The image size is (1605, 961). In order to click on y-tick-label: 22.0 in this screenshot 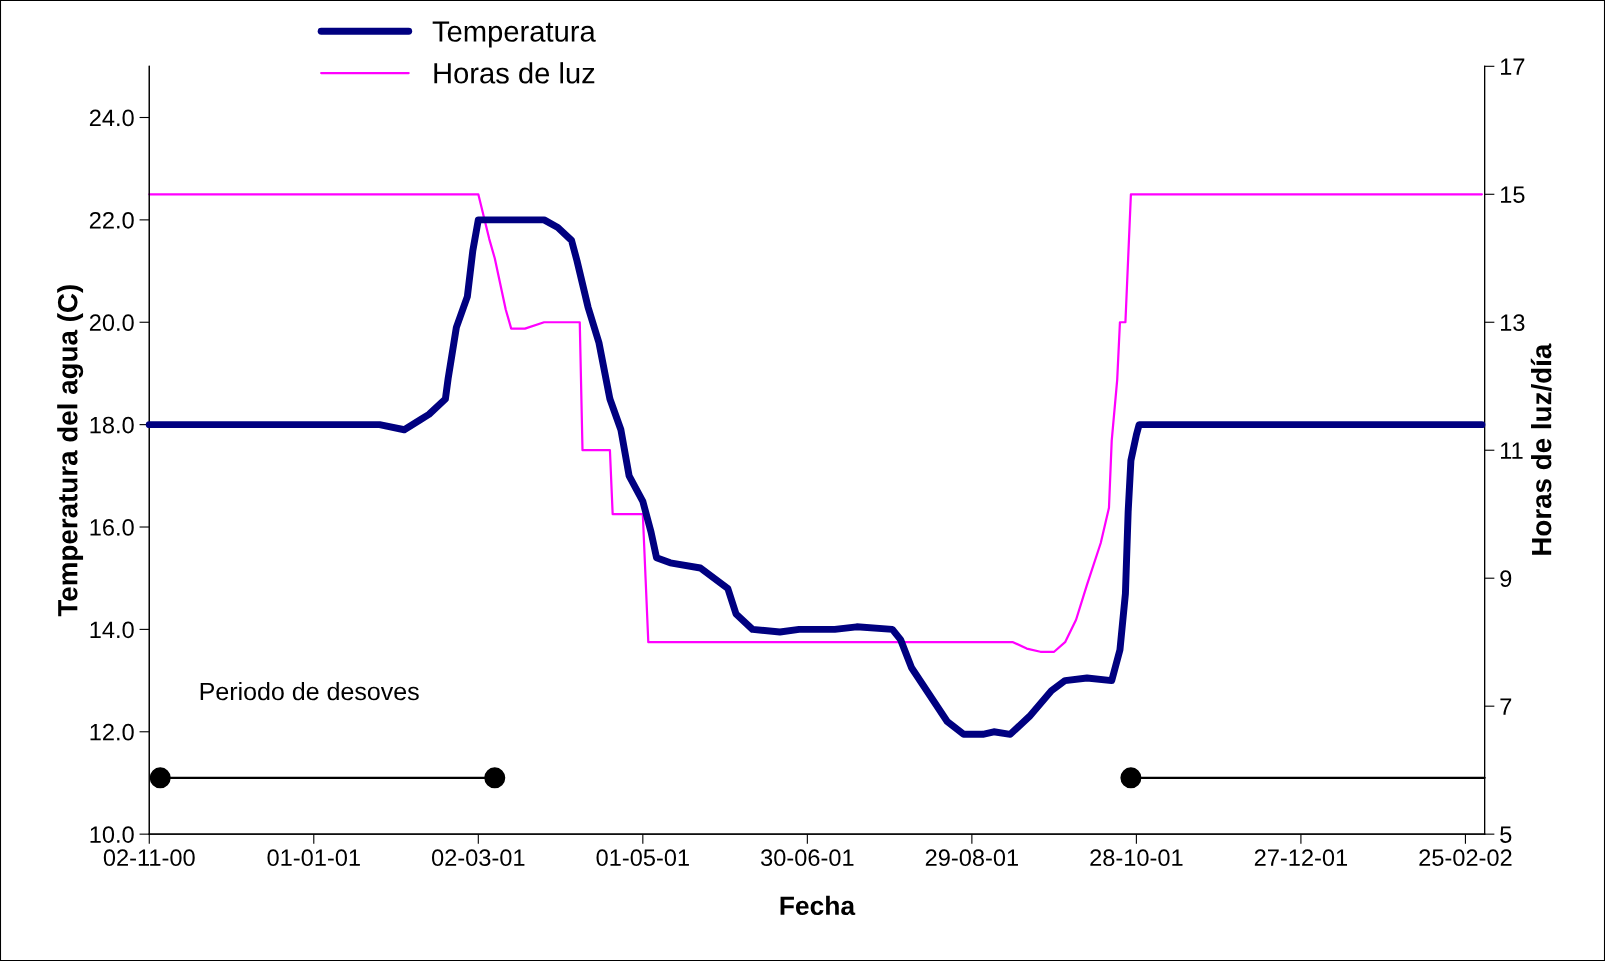, I will do `click(111, 220)`.